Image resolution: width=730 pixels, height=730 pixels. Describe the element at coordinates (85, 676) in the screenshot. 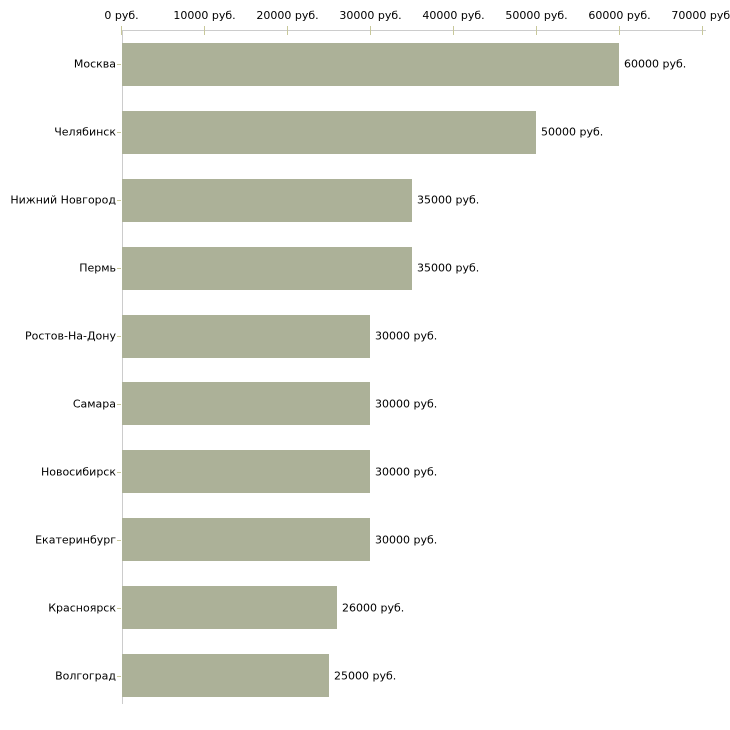

I see `category-label: Волгоград` at that location.